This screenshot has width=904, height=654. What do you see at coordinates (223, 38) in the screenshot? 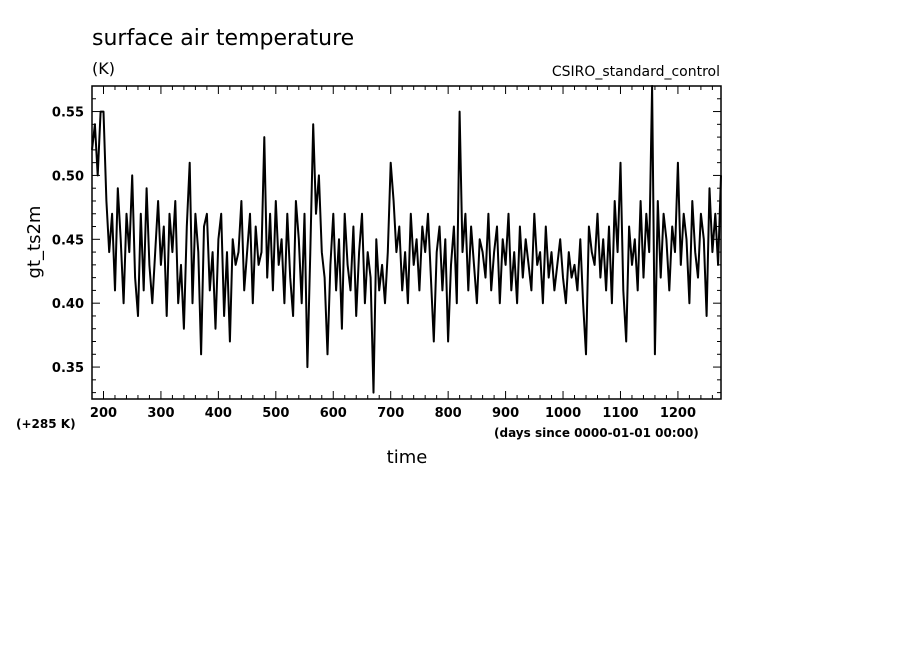
I see `chart-title: surface air temperature` at bounding box center [223, 38].